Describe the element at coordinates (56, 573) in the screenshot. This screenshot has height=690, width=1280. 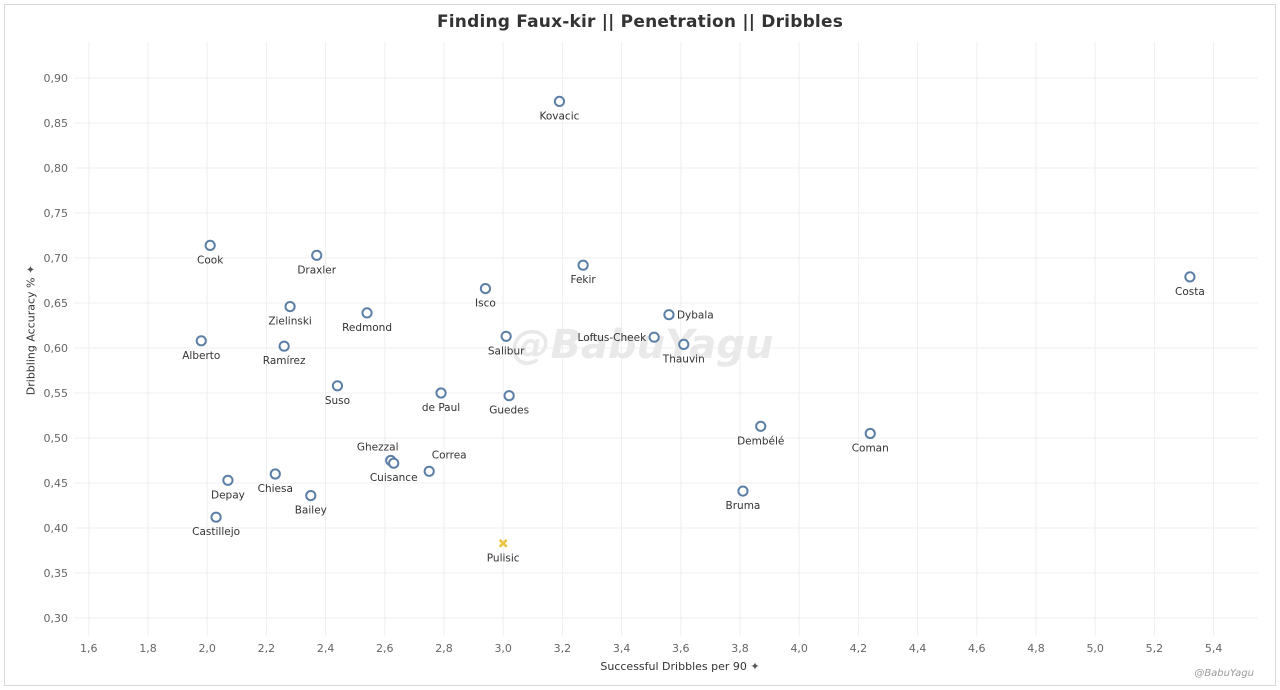
I see `y-tick-label: 0,35` at that location.